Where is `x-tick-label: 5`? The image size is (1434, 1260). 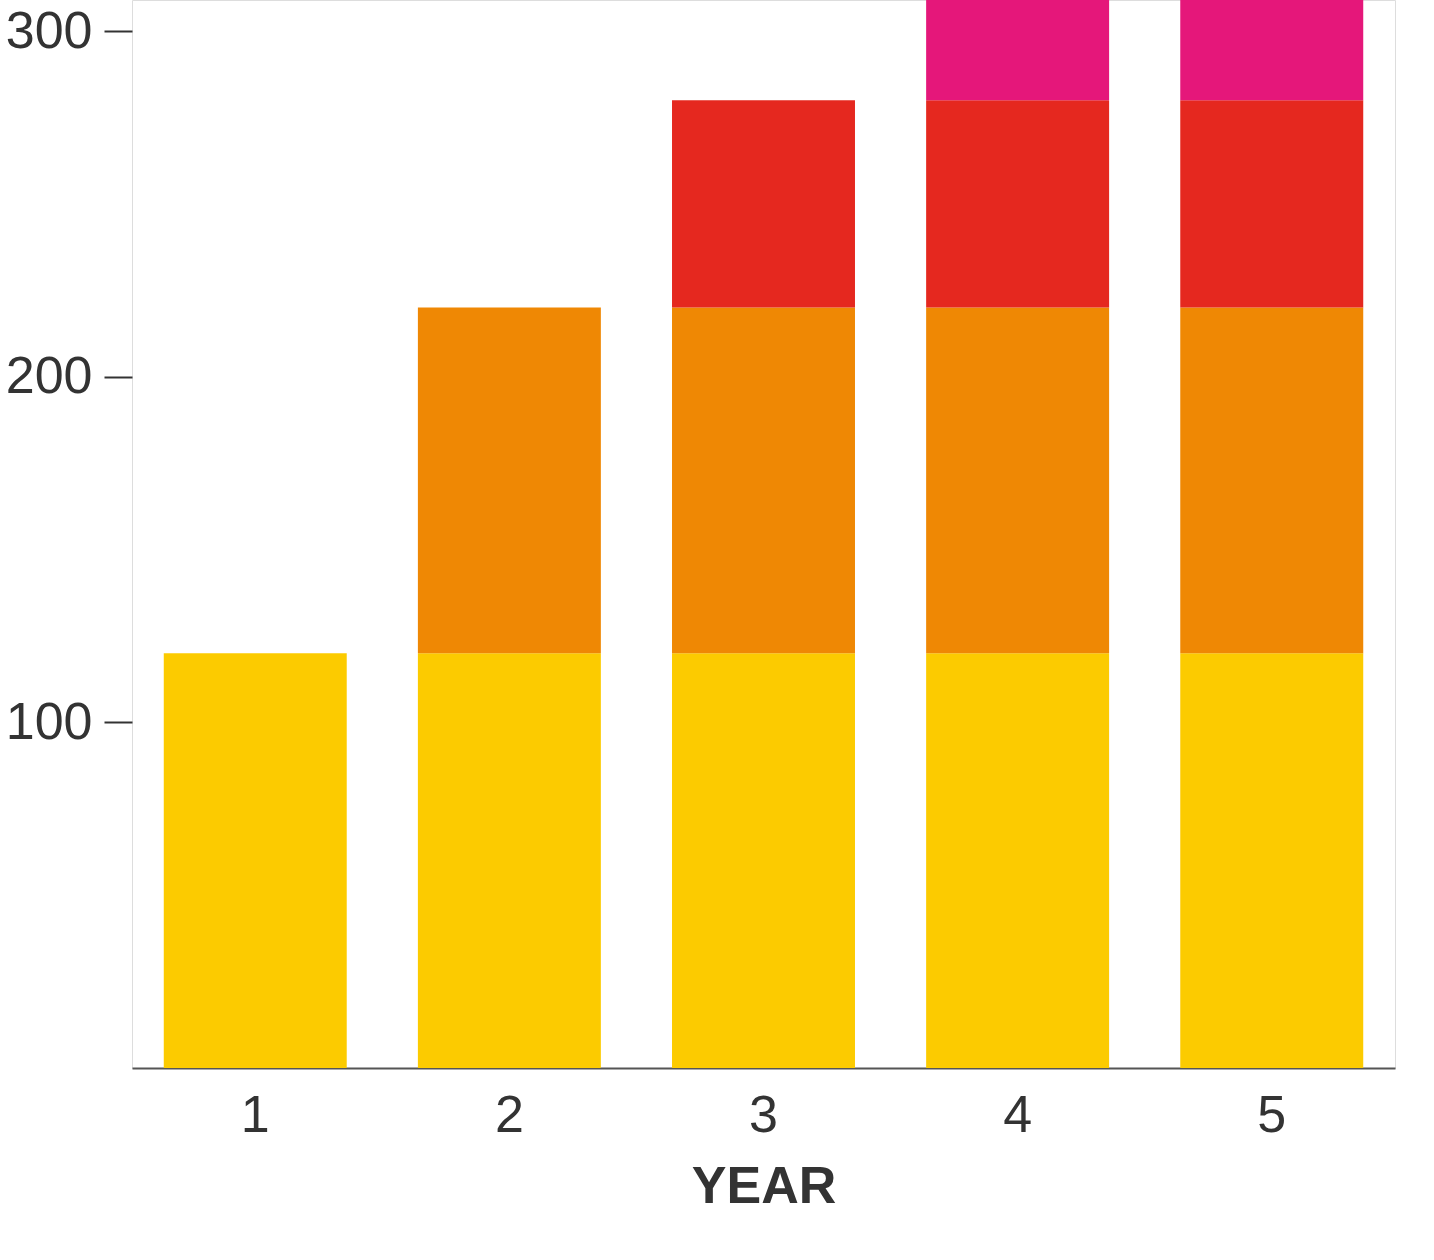 x-tick-label: 5 is located at coordinates (1272, 1113).